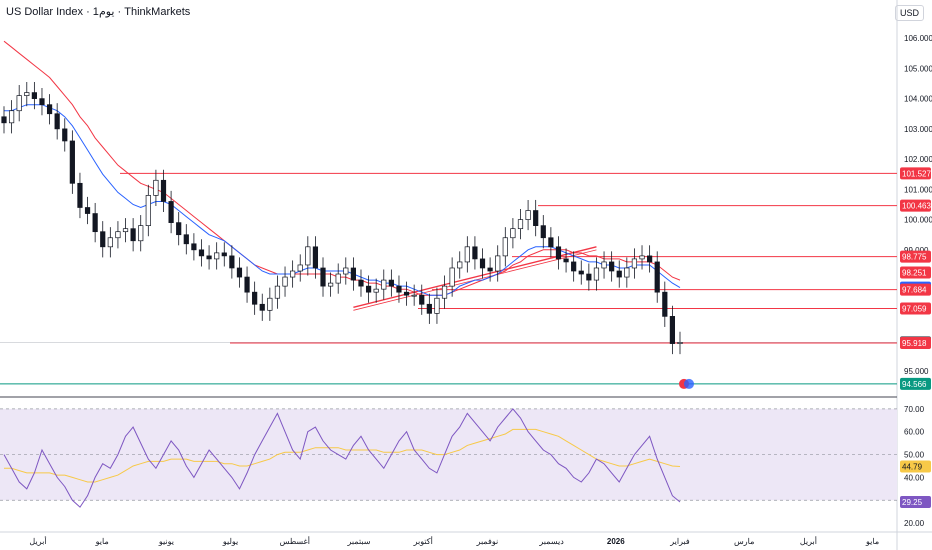 This screenshot has width=932, height=550. Describe the element at coordinates (230, 541) in the screenshot. I see `x-tick-label: يوليو` at that location.